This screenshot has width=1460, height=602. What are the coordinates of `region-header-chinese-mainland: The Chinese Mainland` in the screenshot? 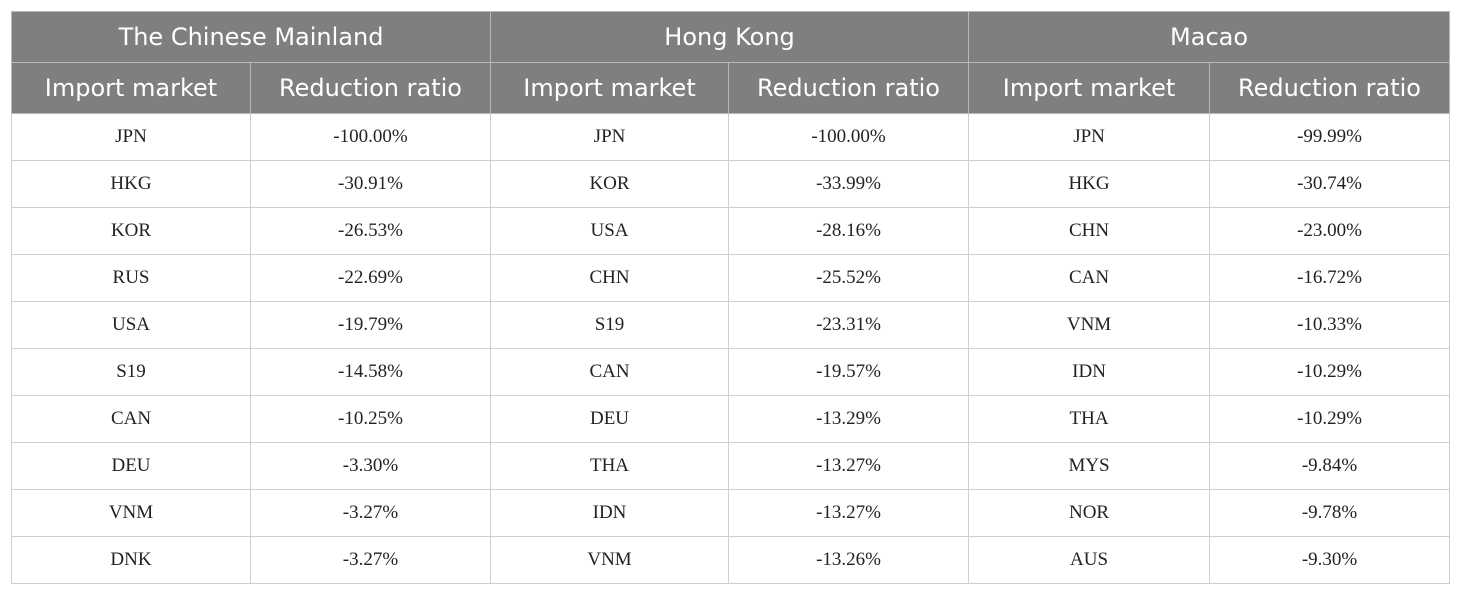 It's located at (251, 37).